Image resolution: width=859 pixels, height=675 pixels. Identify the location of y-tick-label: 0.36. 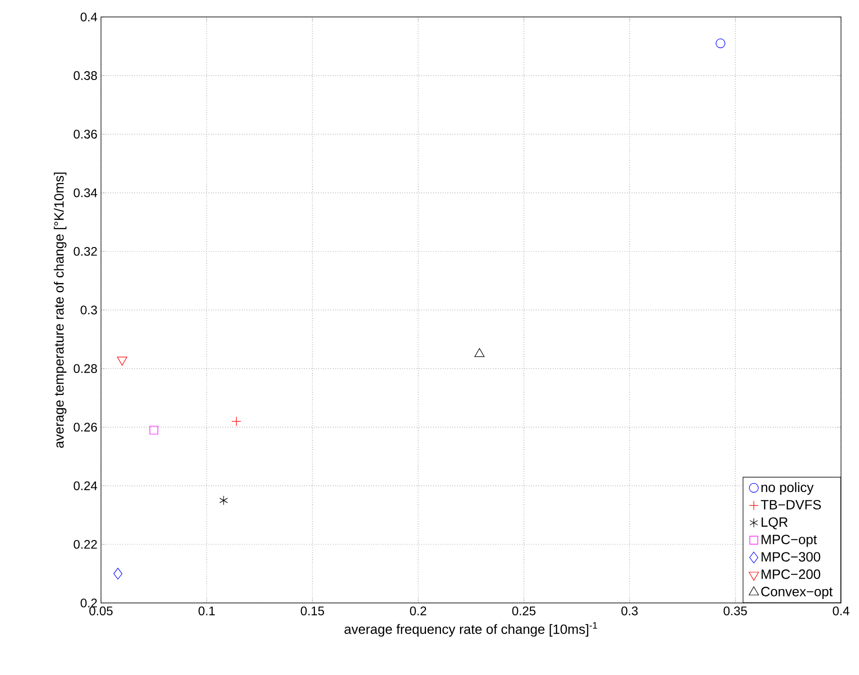
(85, 134).